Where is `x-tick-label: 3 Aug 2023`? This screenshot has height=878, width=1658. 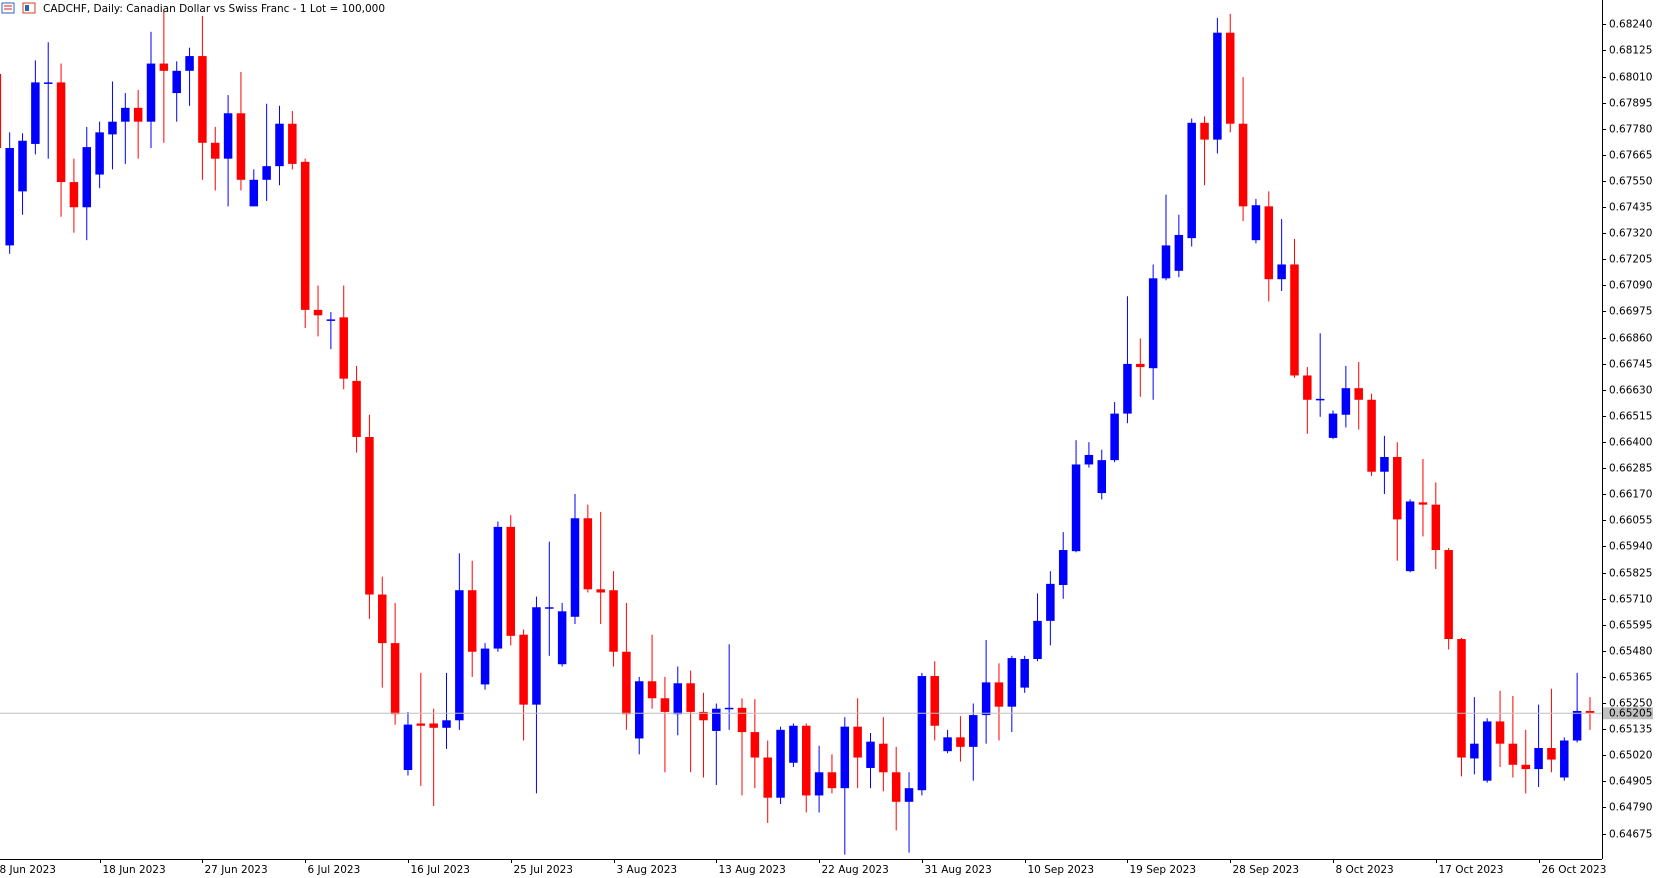 x-tick-label: 3 Aug 2023 is located at coordinates (647, 870).